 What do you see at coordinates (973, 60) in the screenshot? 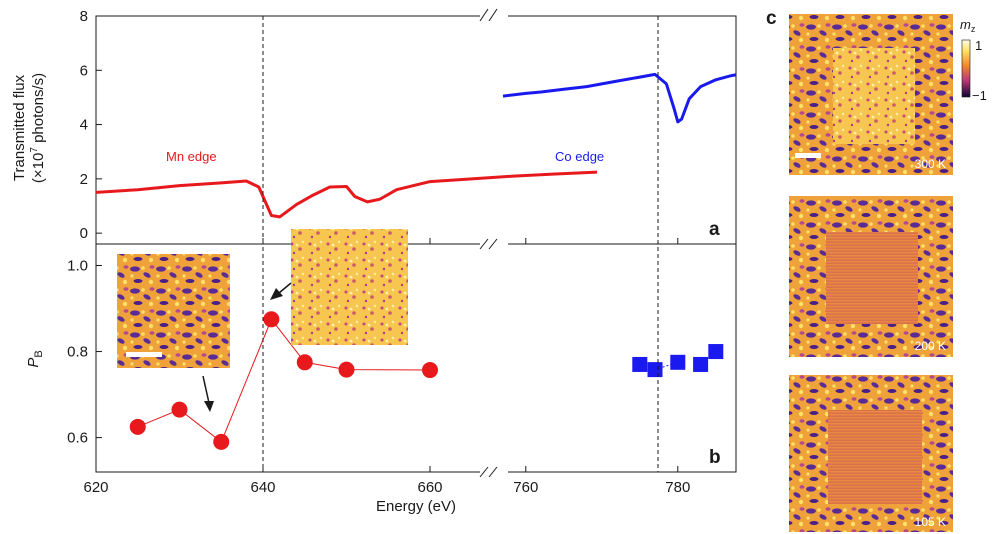
I see `colorbar: mz 1 −1` at bounding box center [973, 60].